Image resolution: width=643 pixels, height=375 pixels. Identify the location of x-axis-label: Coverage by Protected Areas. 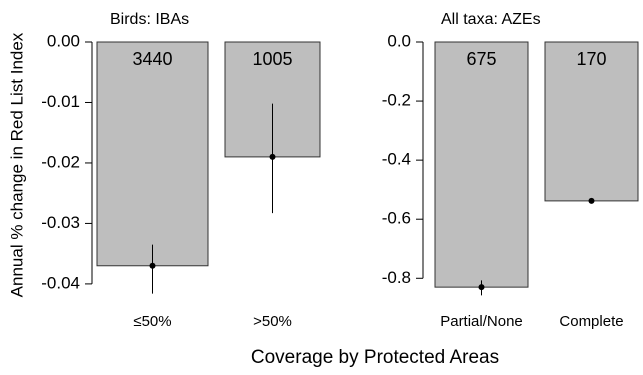
(375, 357).